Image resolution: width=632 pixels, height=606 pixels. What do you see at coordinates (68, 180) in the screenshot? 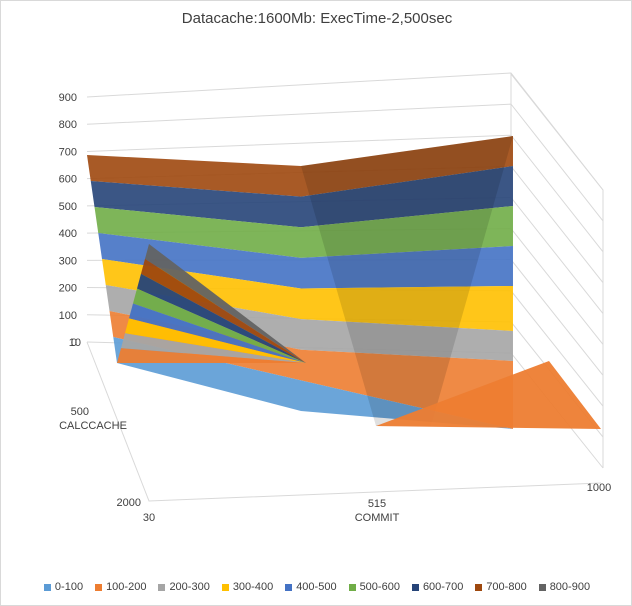
I see `z-tick-label: 600` at bounding box center [68, 180].